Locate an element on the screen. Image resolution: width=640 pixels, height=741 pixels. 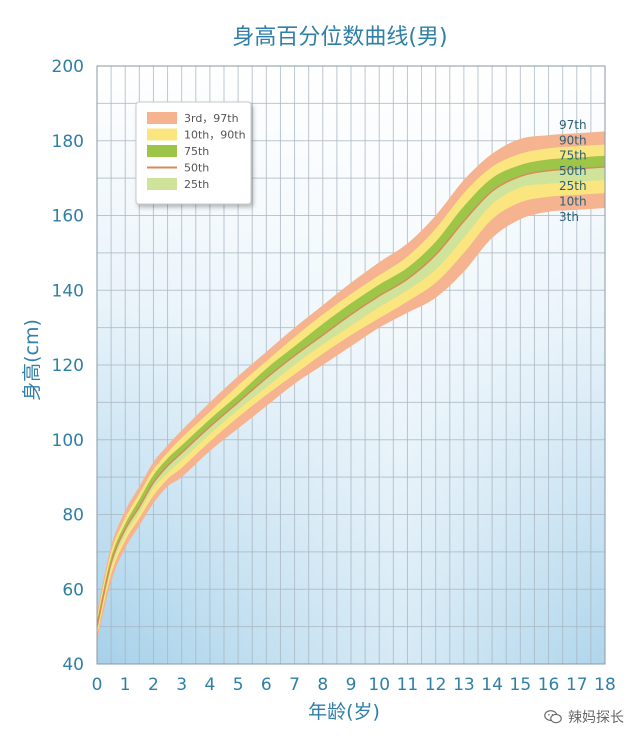
x-tick-label: 3 is located at coordinates (181, 685).